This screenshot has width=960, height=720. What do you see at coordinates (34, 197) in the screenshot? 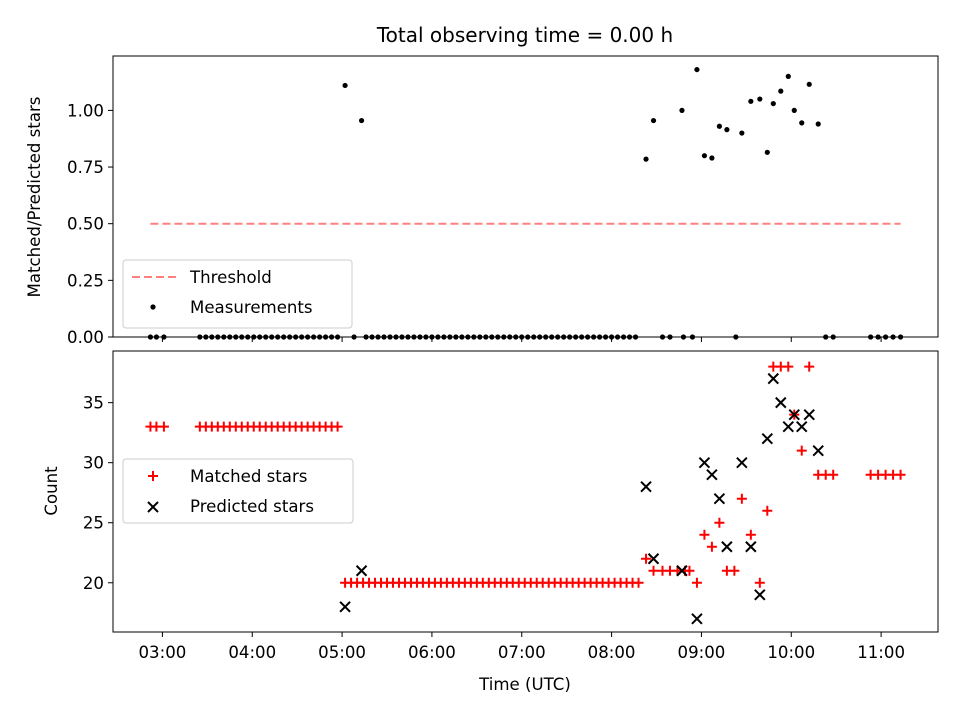
I see `top-y-axis-label: Matched/Predicted stars` at bounding box center [34, 197].